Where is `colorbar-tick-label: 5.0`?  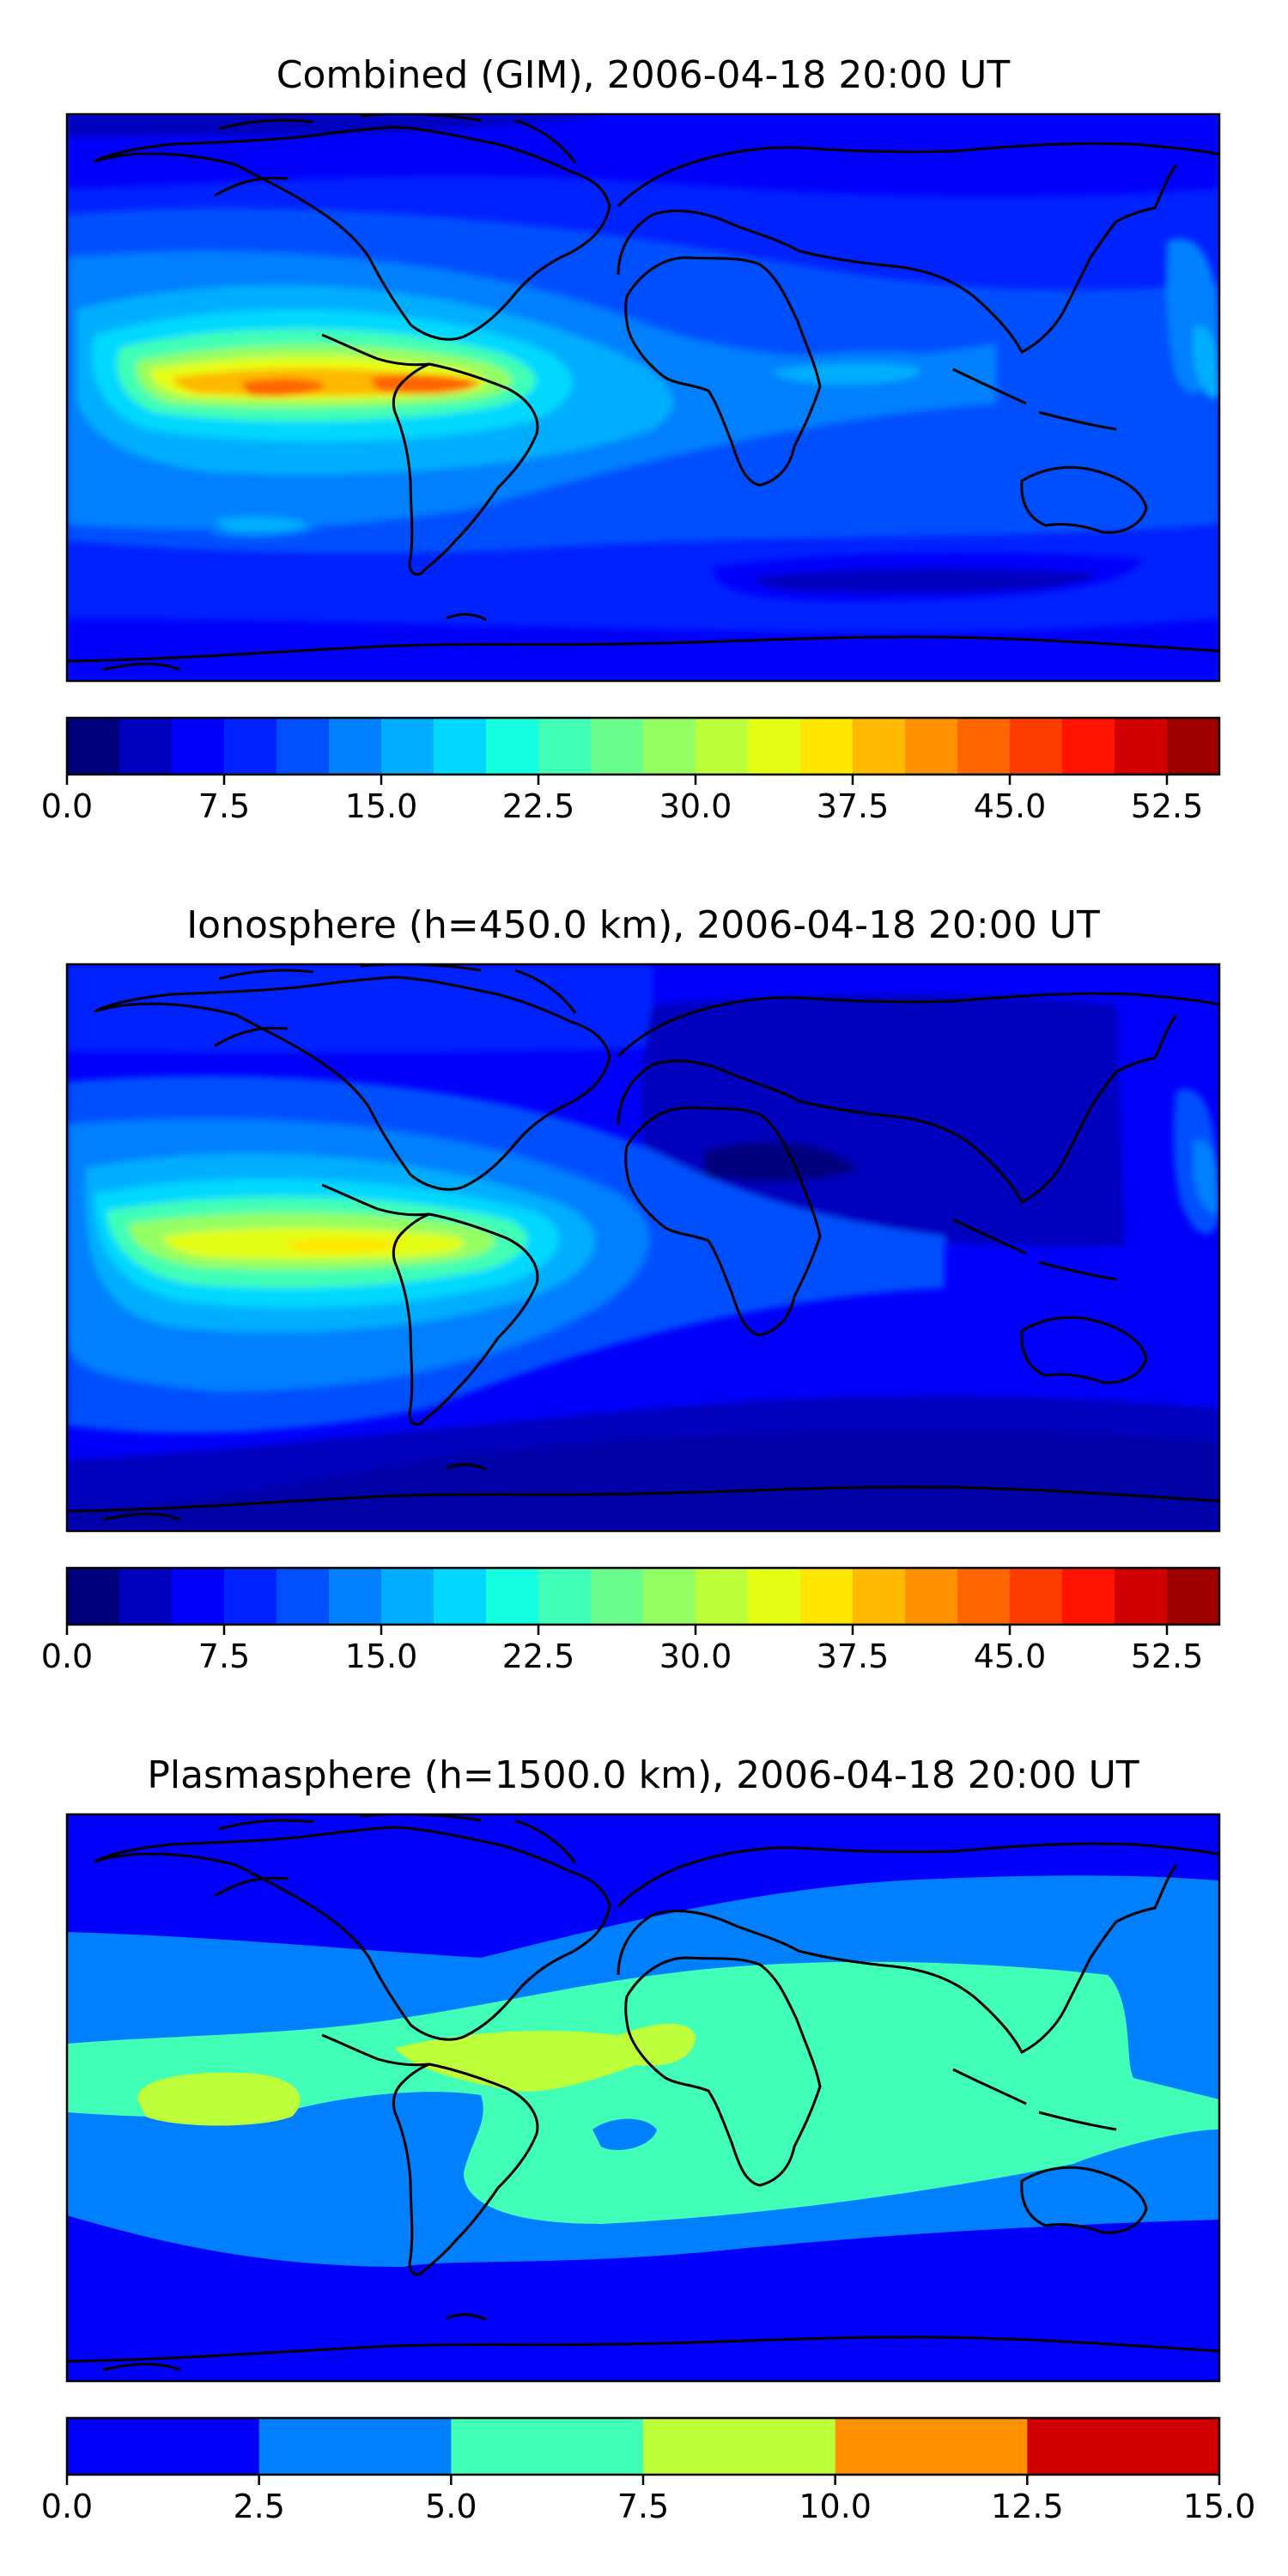 colorbar-tick-label: 5.0 is located at coordinates (451, 2507).